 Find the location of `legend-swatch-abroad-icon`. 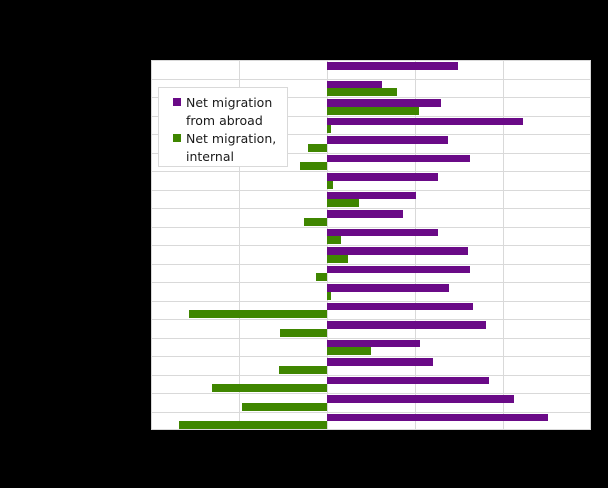

legend-swatch-abroad-icon is located at coordinates (177, 102).